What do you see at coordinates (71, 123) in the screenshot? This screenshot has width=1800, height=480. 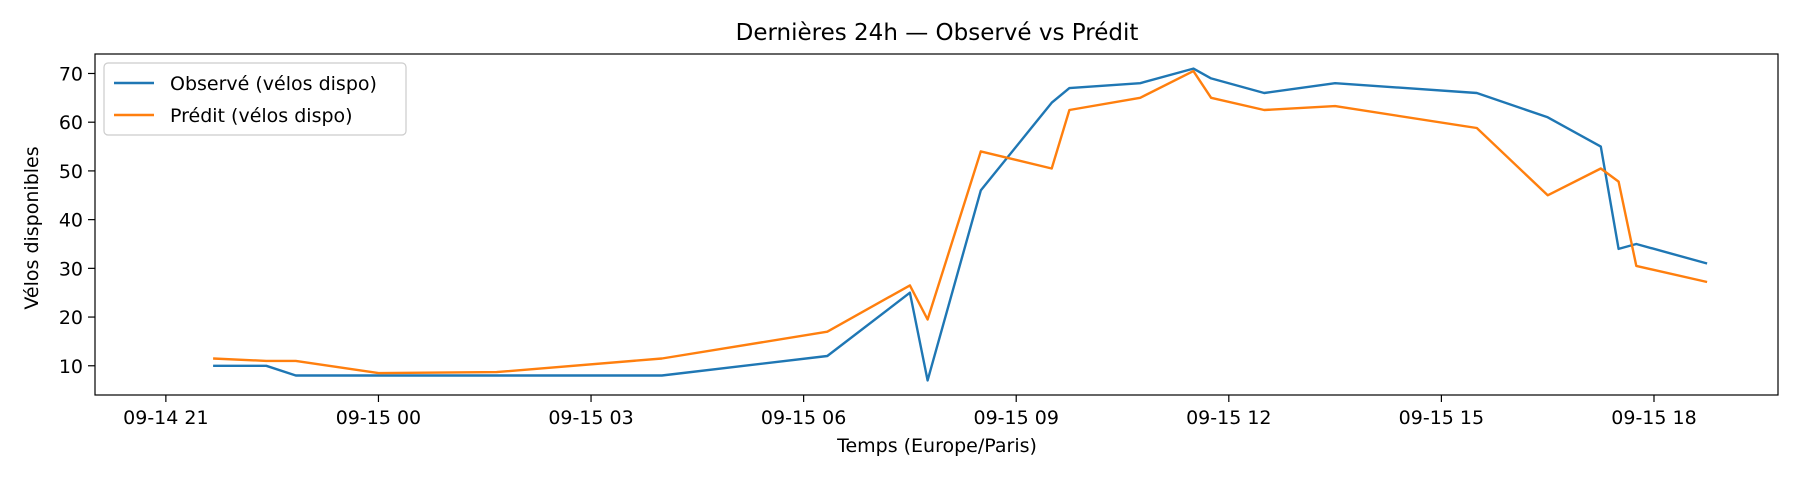 I see `y-tick-label: 60` at bounding box center [71, 123].